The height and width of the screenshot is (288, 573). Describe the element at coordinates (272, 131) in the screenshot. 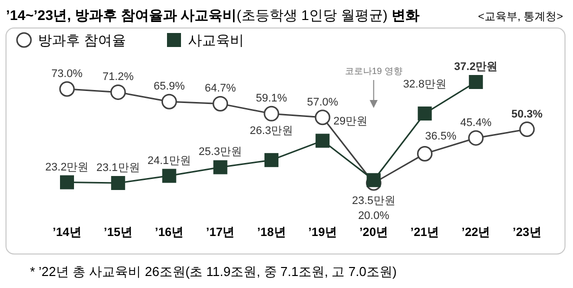

I see `data-label: 26.3만원` at that location.